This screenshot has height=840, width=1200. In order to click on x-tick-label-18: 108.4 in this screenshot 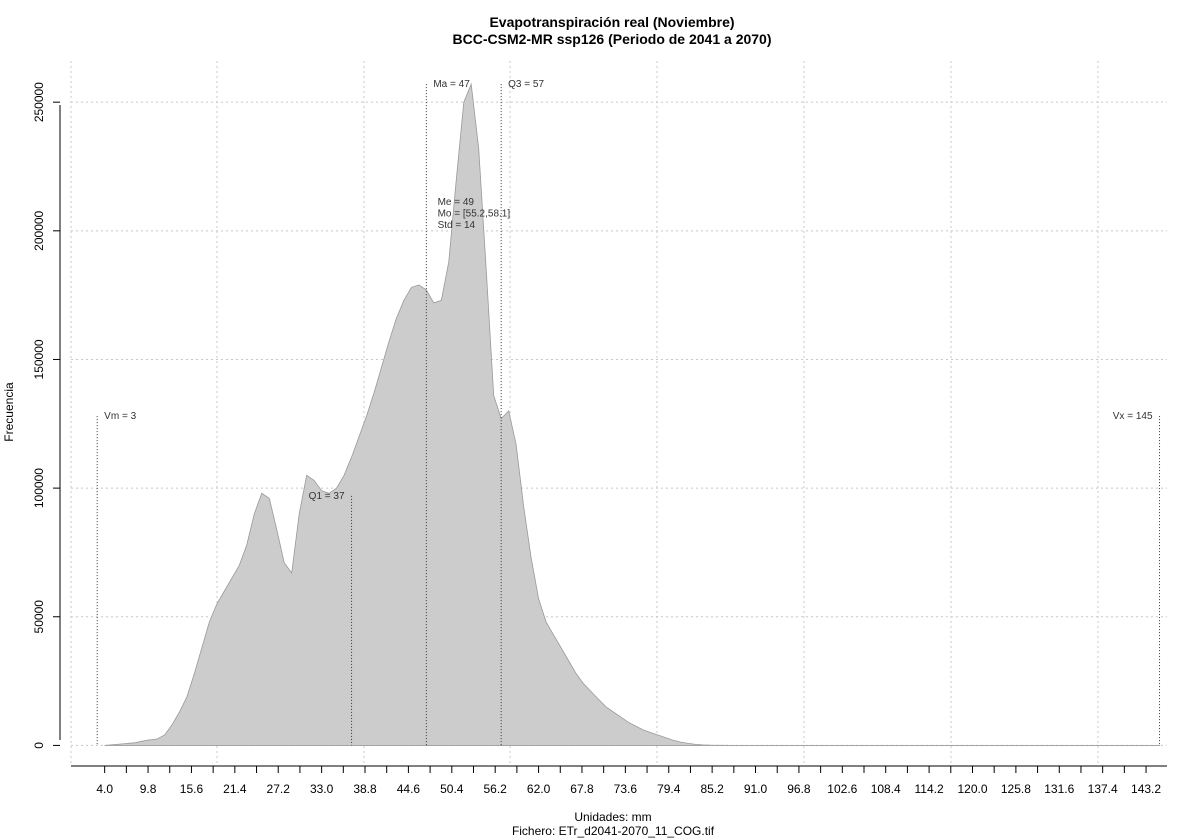, I will do `click(886, 789)`.